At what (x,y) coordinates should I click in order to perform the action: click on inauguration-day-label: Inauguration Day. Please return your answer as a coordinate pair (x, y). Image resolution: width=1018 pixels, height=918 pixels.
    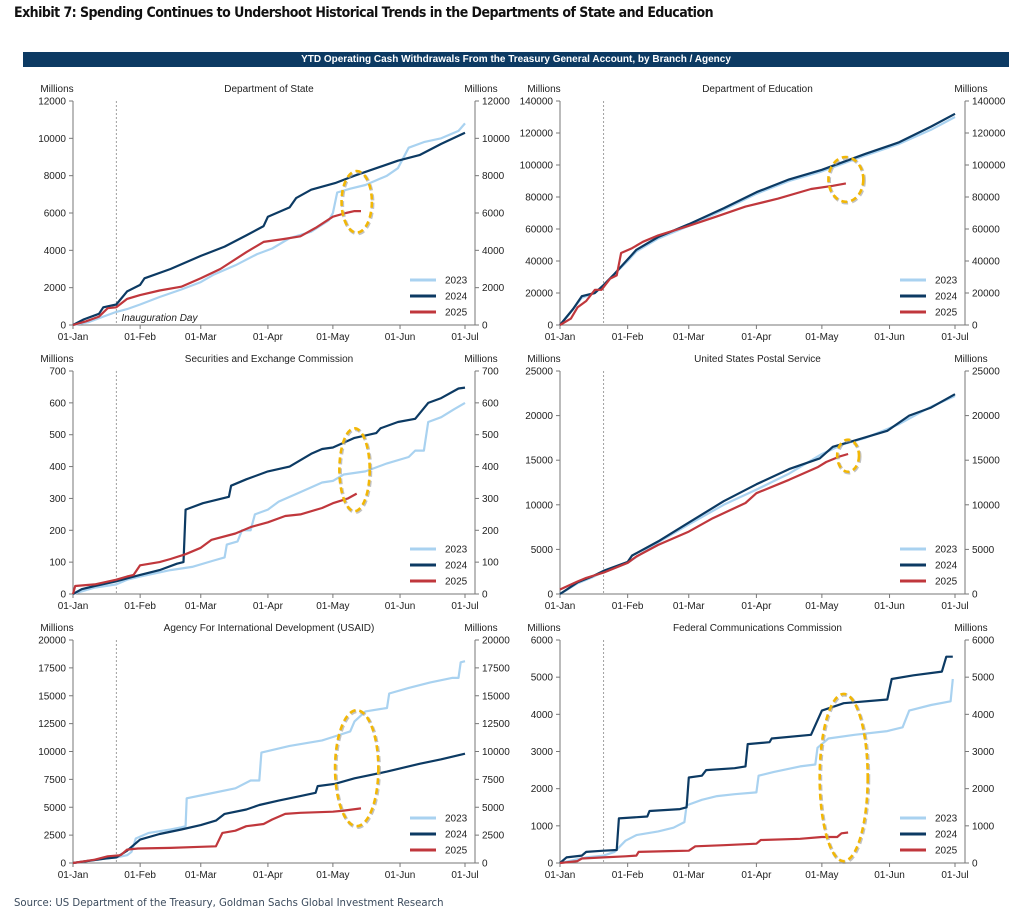
    Looking at the image, I should click on (159, 318).